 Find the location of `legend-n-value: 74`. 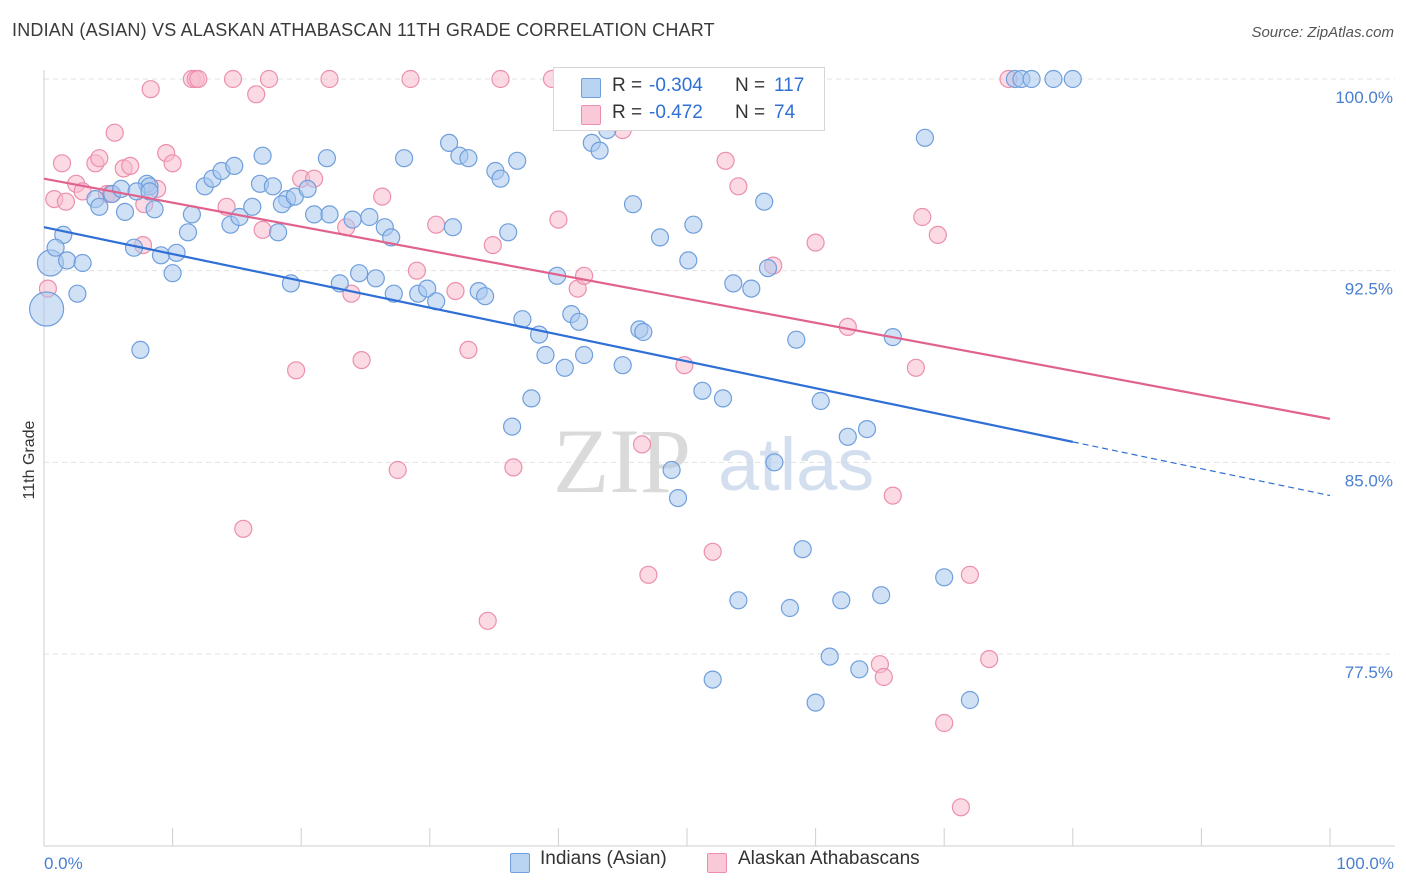

legend-n-value: 74 is located at coordinates (785, 112).